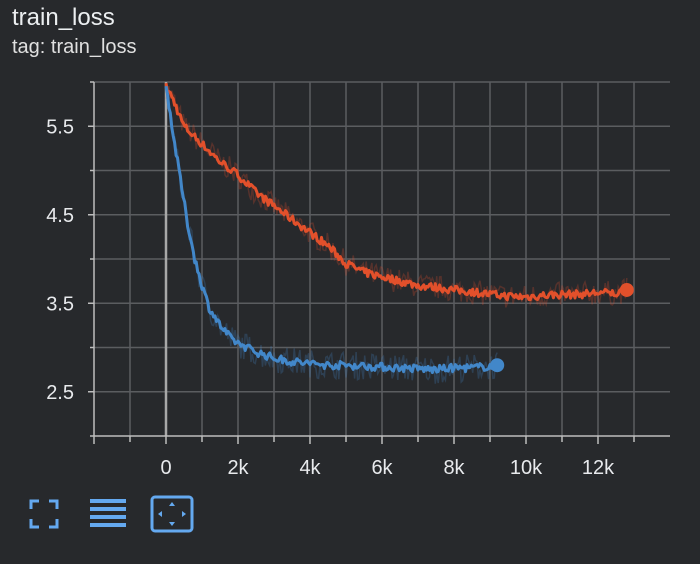 Image resolution: width=700 pixels, height=564 pixels. What do you see at coordinates (63, 17) in the screenshot?
I see `chart-title: train_loss` at bounding box center [63, 17].